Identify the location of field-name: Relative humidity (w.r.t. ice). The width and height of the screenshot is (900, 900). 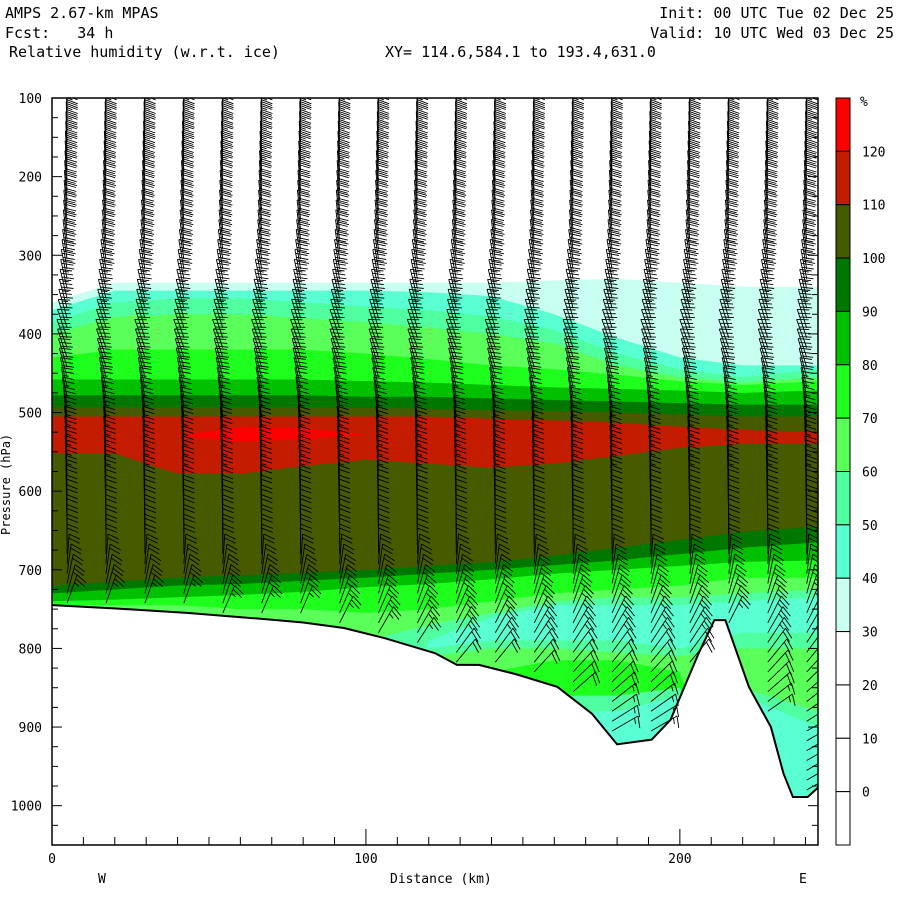
(144, 52).